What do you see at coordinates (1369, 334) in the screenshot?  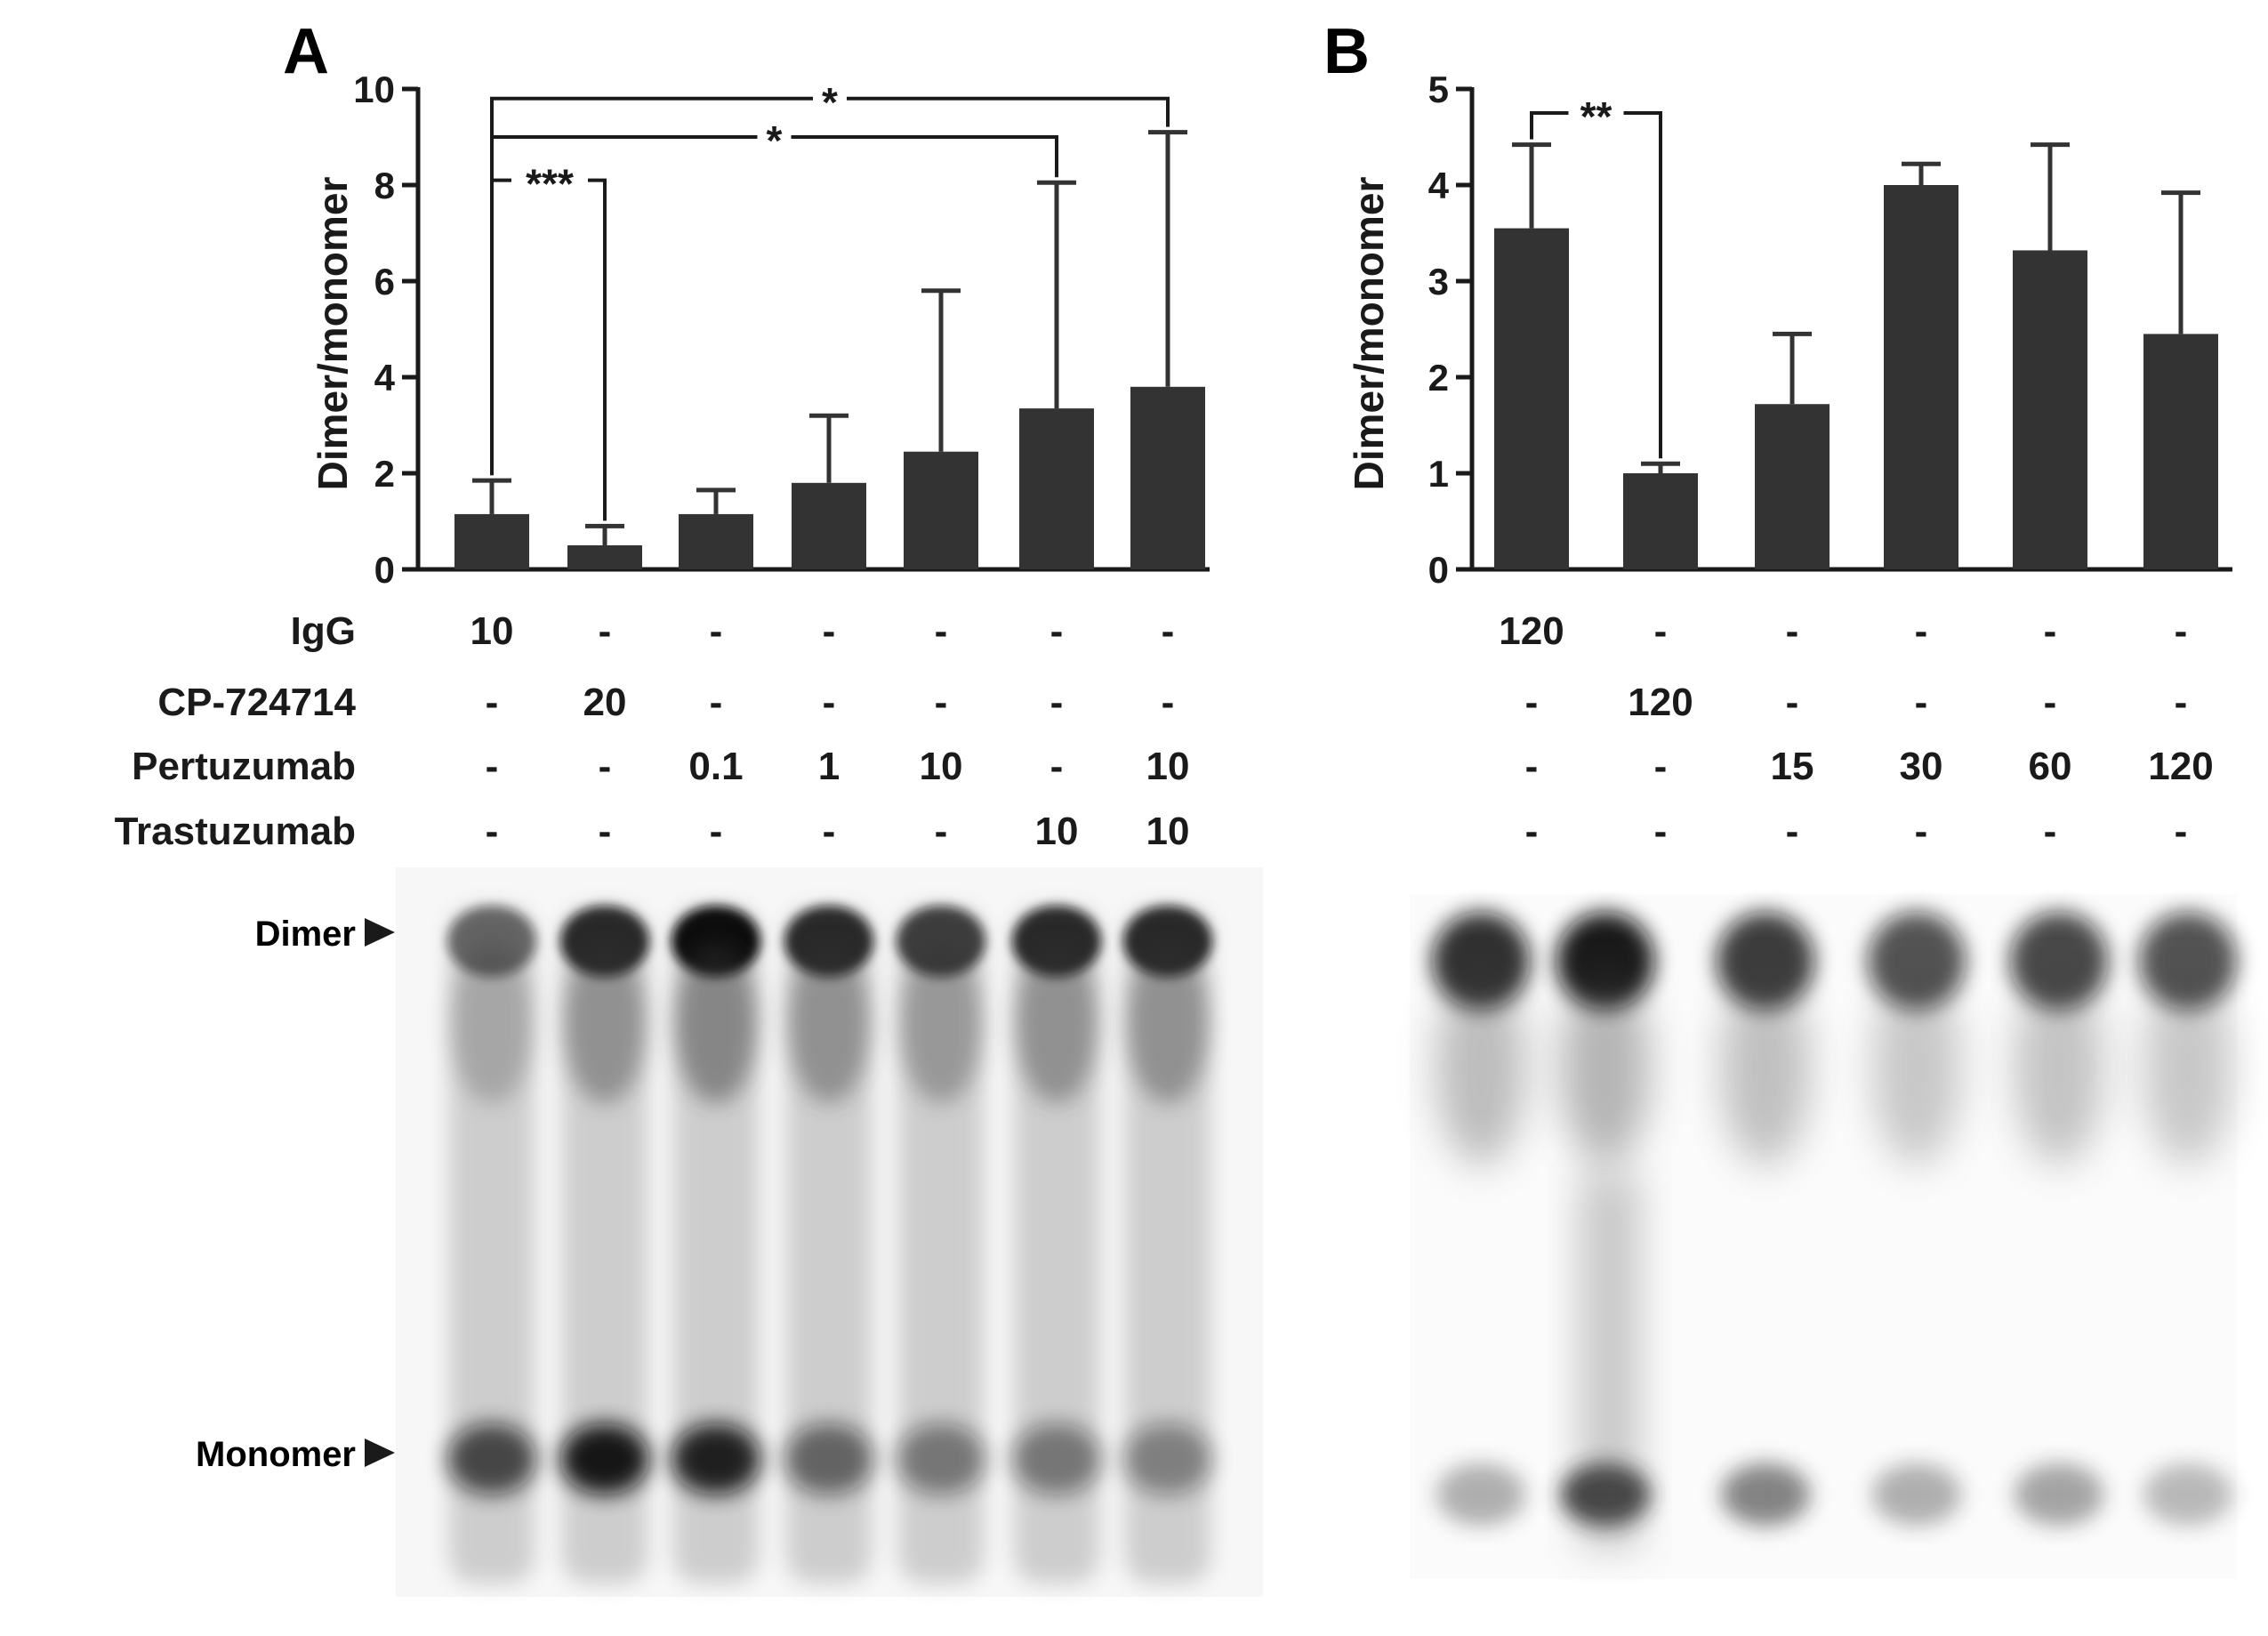 I see `y-axis-label-b: Dimer/monomer` at bounding box center [1369, 334].